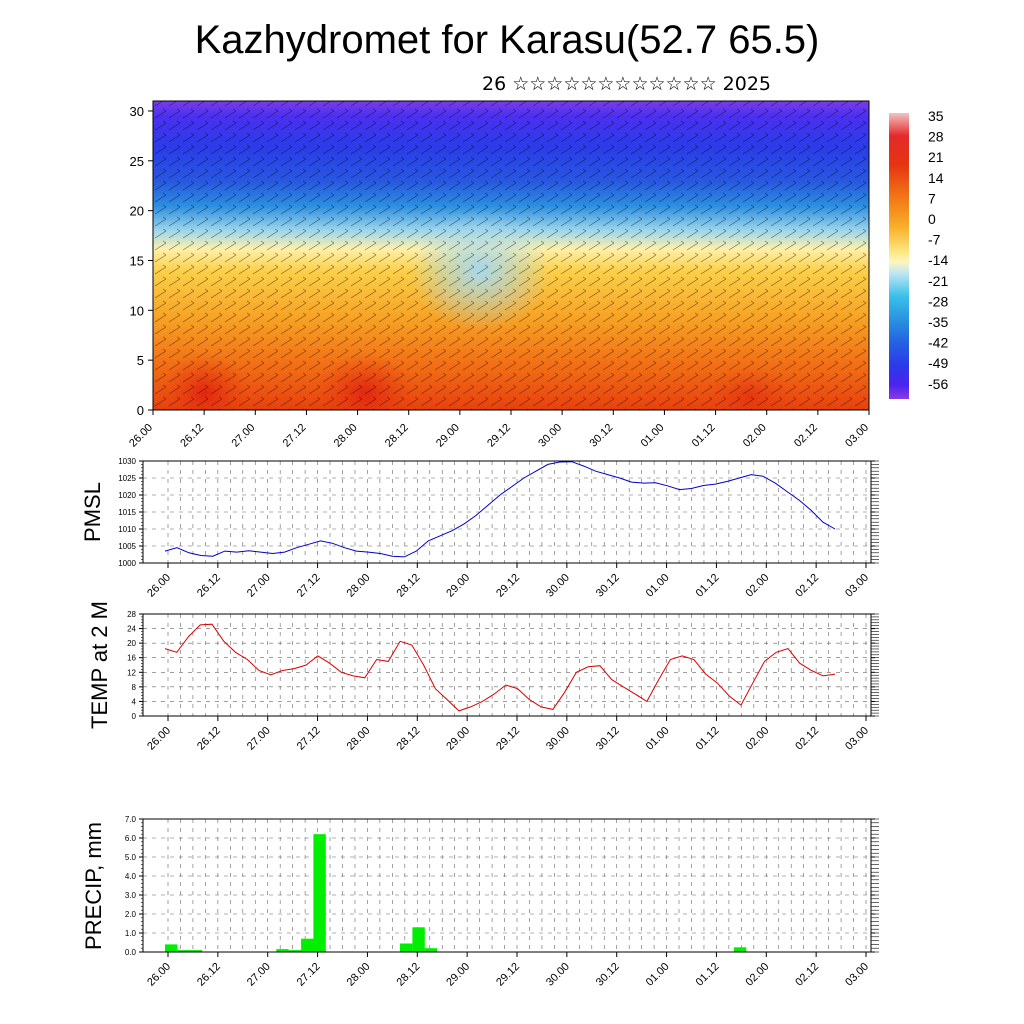 This screenshot has height=1024, width=1024. I want to click on colorbar-label: -7, so click(934, 240).